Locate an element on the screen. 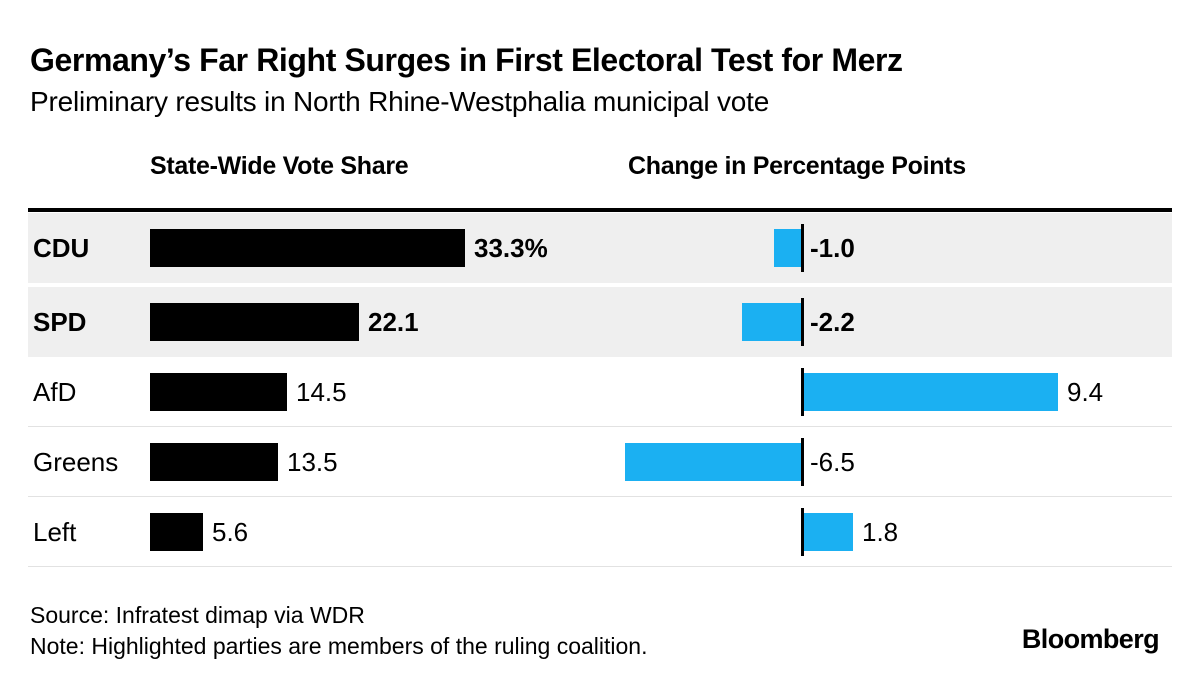 The width and height of the screenshot is (1200, 684). table-row: Left 5.6 1.8 is located at coordinates (600, 532).